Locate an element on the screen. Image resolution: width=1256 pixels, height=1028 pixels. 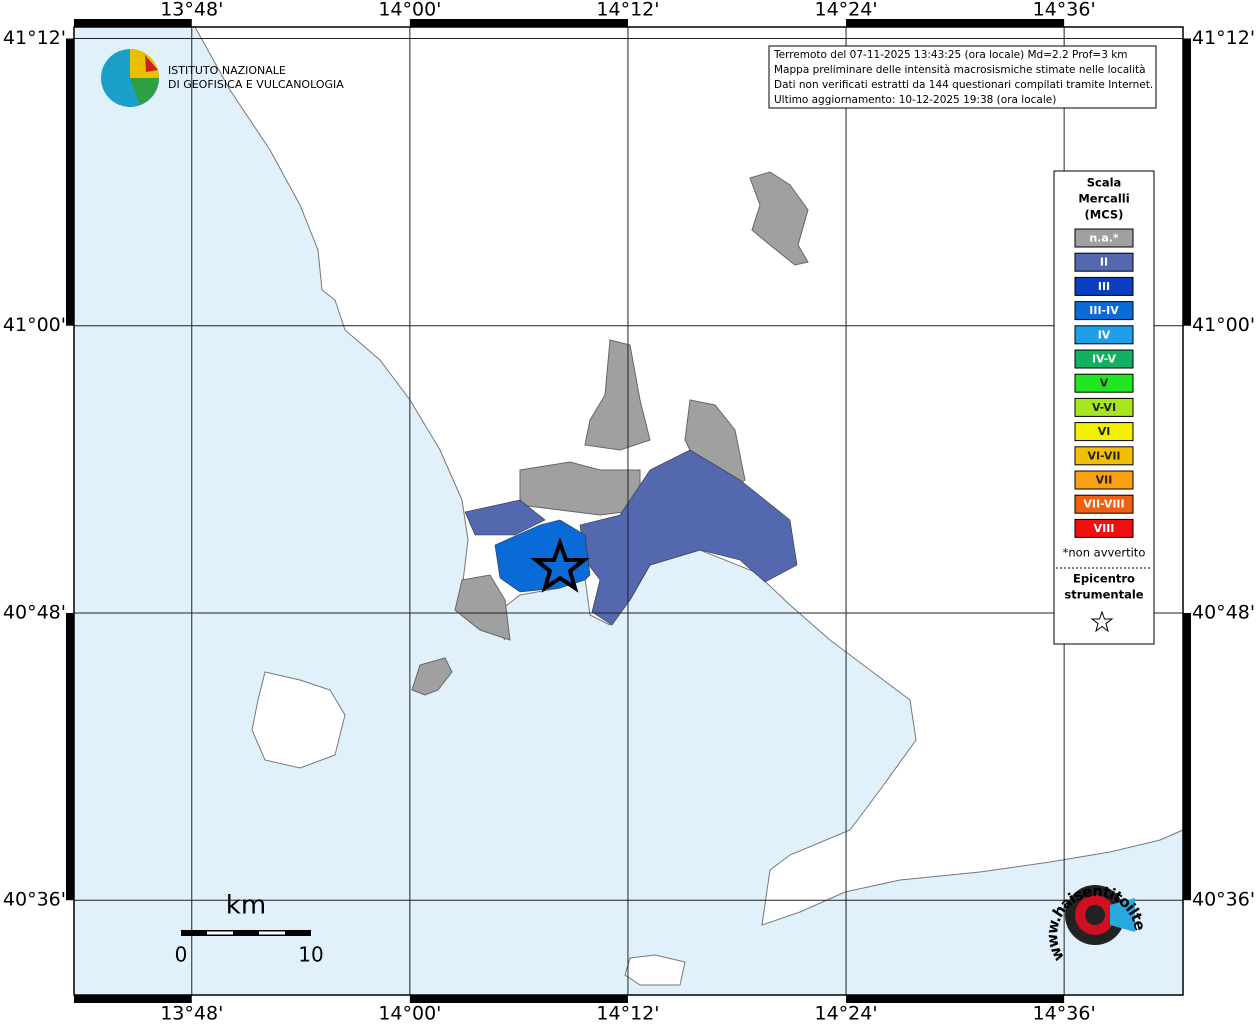
legend-label: VII is located at coordinates (1104, 480).